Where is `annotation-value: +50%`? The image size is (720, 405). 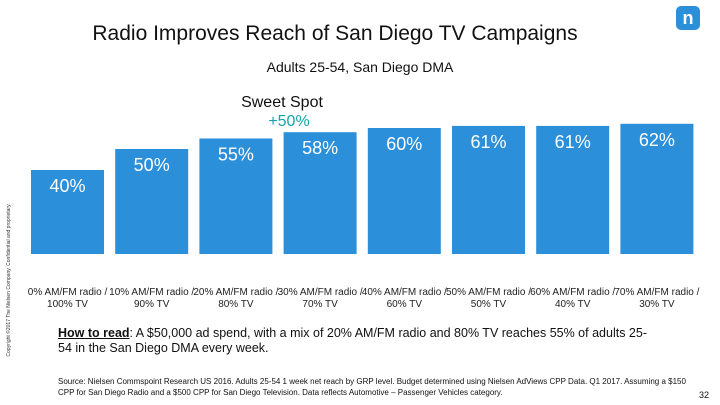
annotation-value: +50% is located at coordinates (288, 121).